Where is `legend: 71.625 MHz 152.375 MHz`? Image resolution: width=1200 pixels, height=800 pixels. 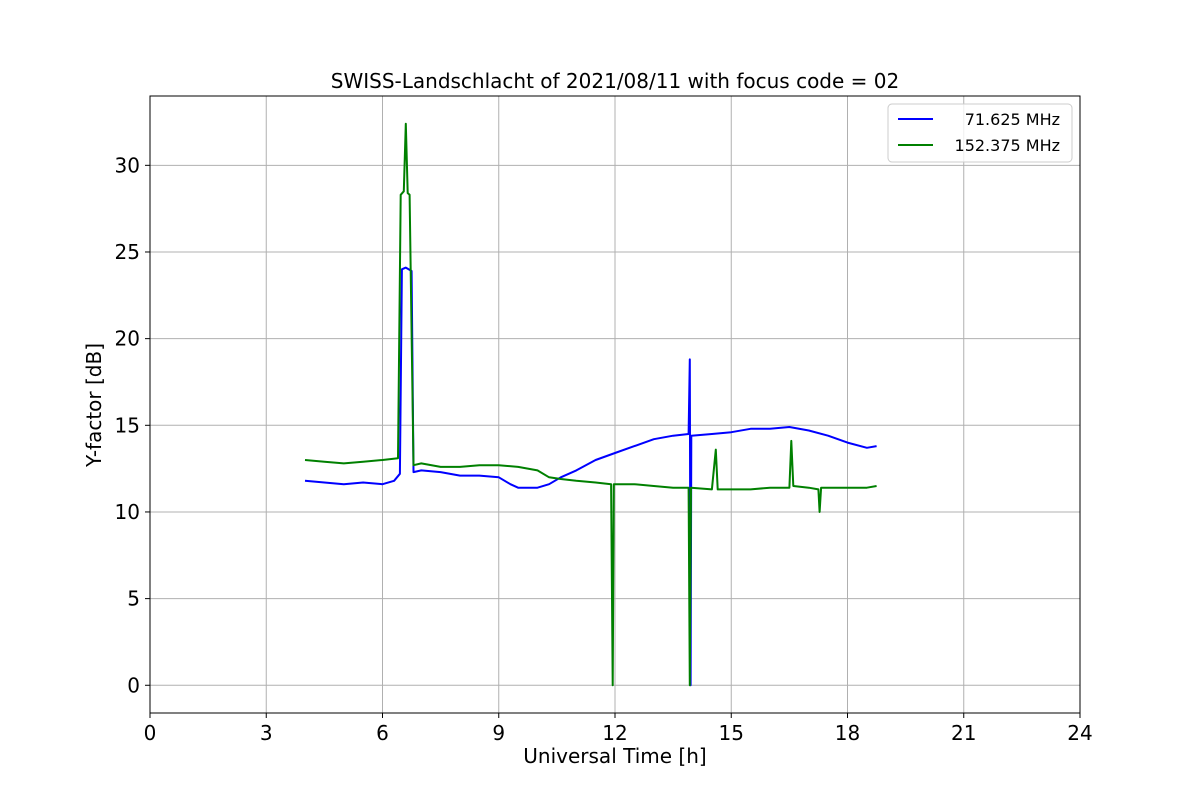 legend: 71.625 MHz 152.375 MHz is located at coordinates (980, 133).